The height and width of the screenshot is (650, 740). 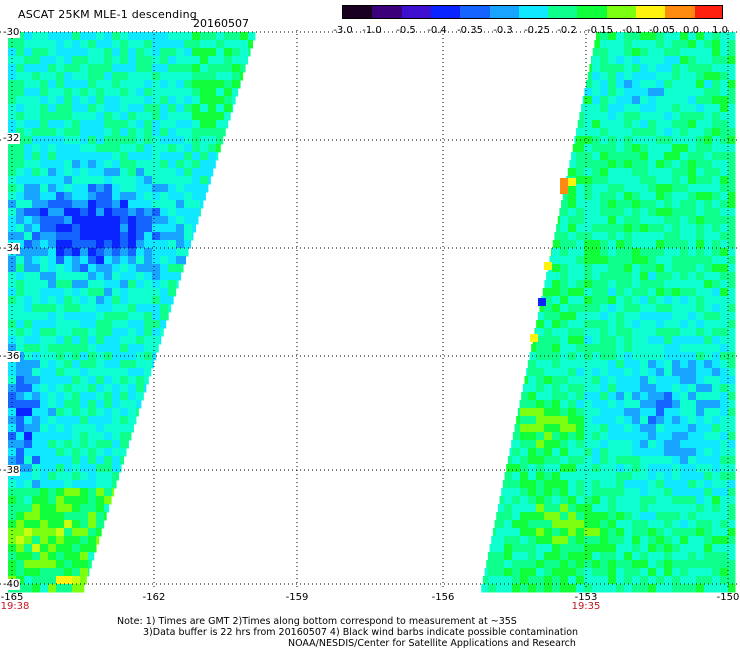 I want to click on map-title: ASCAT 25KM MLE-1 descending, so click(x=107, y=14).